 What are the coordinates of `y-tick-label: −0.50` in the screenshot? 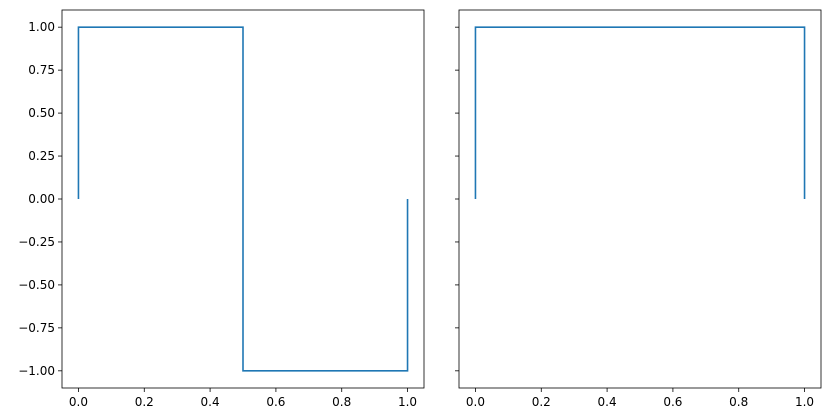 It's located at (36, 285).